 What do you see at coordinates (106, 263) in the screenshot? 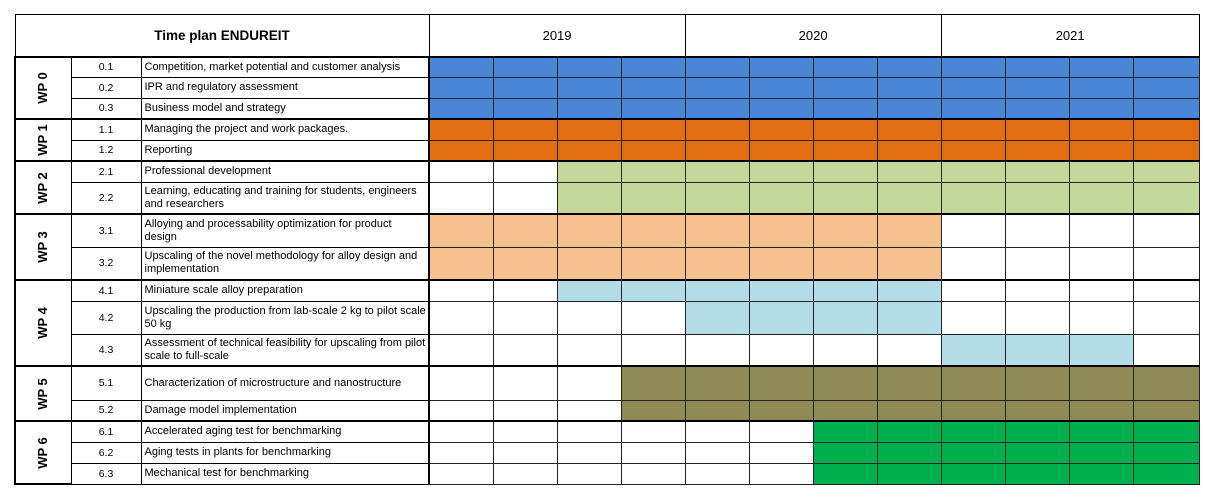
I see `task-code: 3.2` at bounding box center [106, 263].